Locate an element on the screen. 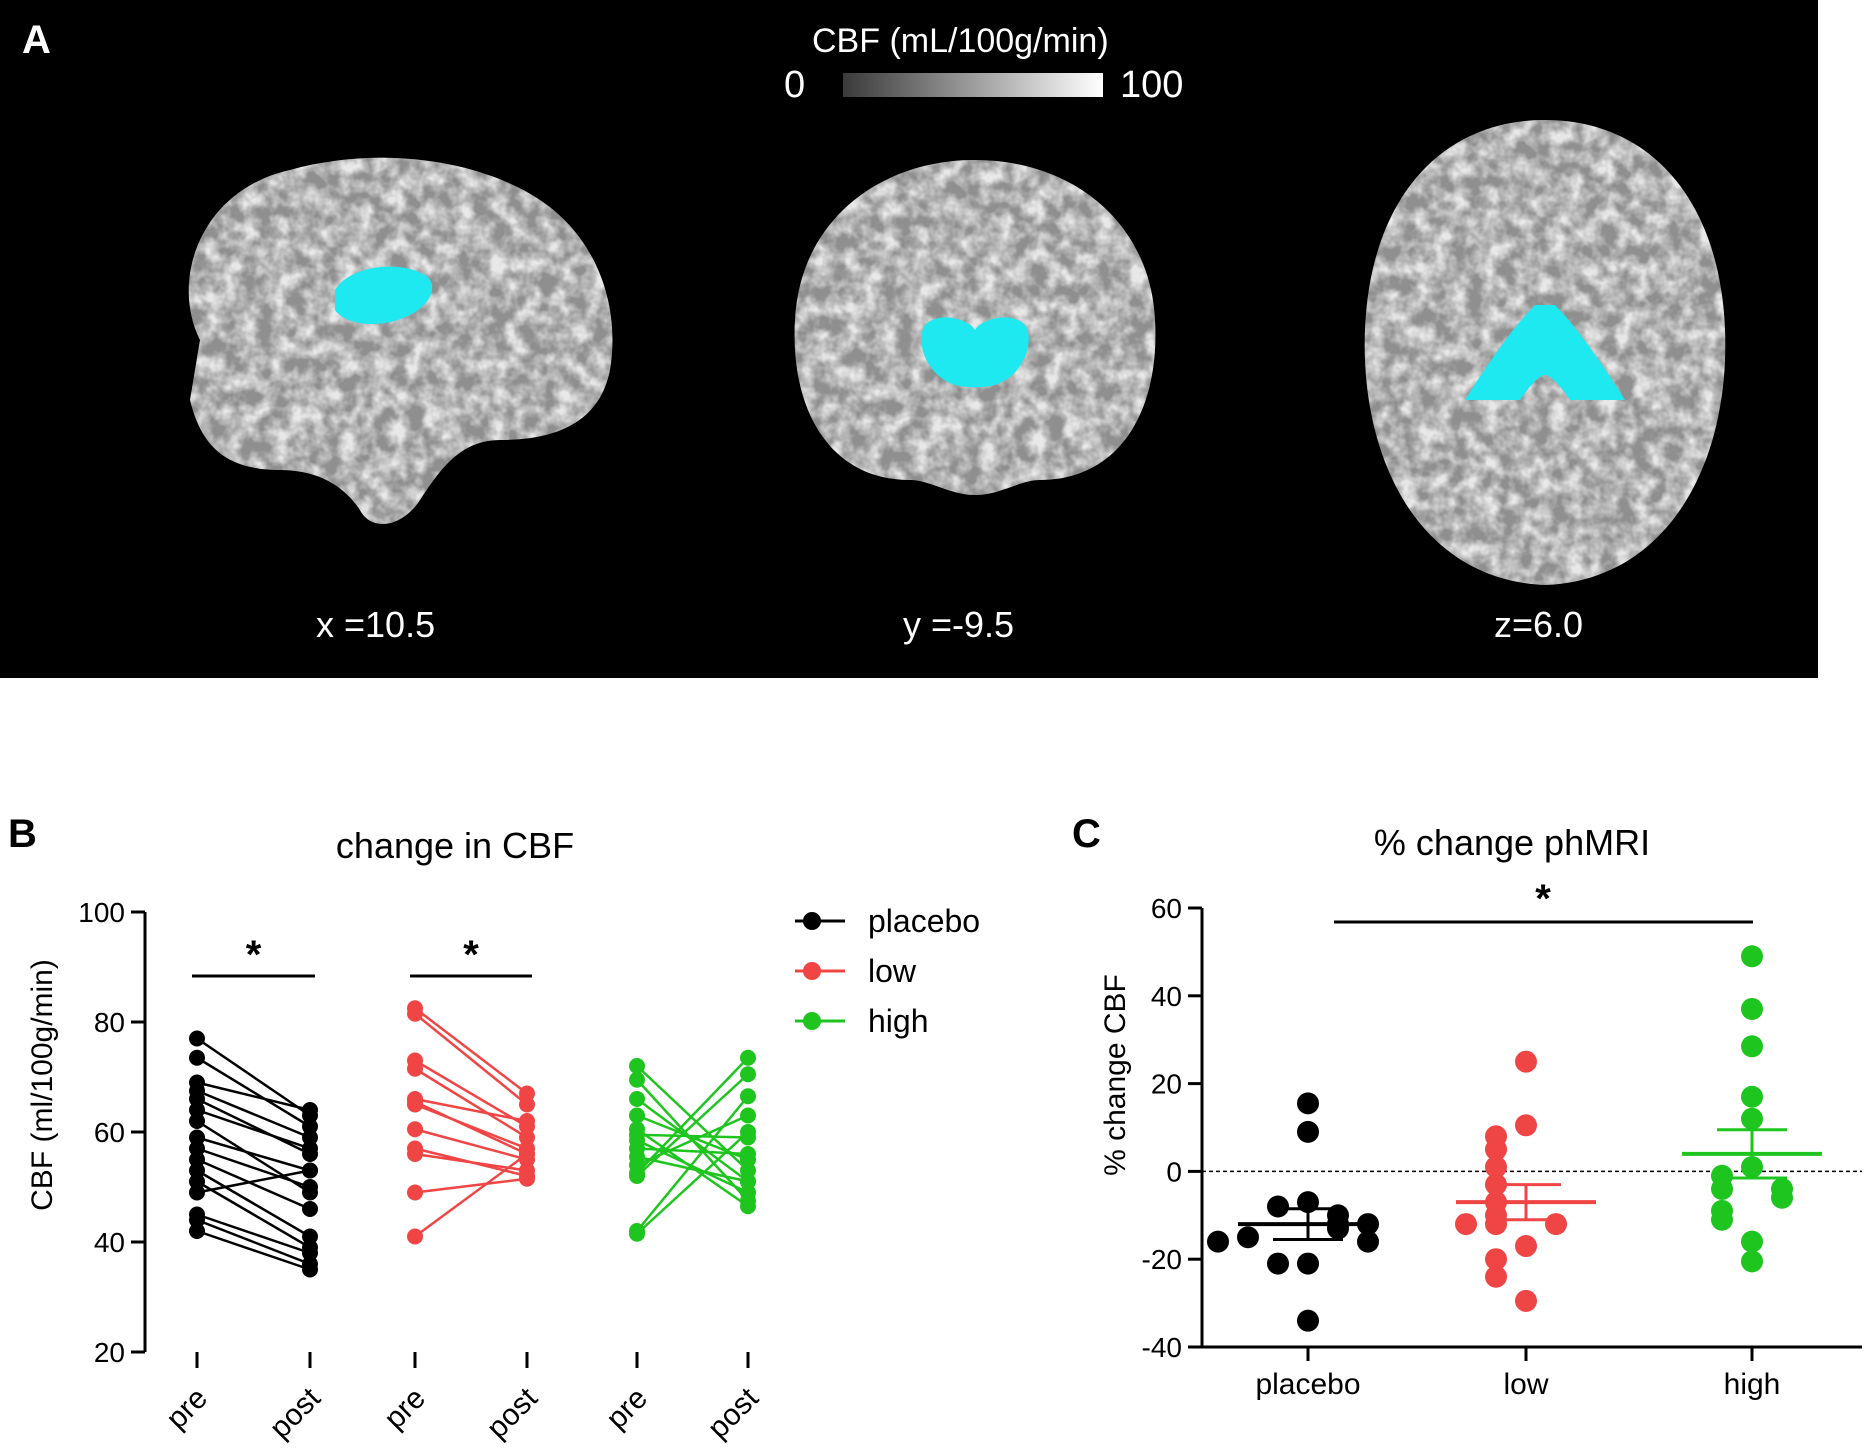 Image resolution: width=1869 pixels, height=1451 pixels. colorbar-gradient is located at coordinates (973, 85).